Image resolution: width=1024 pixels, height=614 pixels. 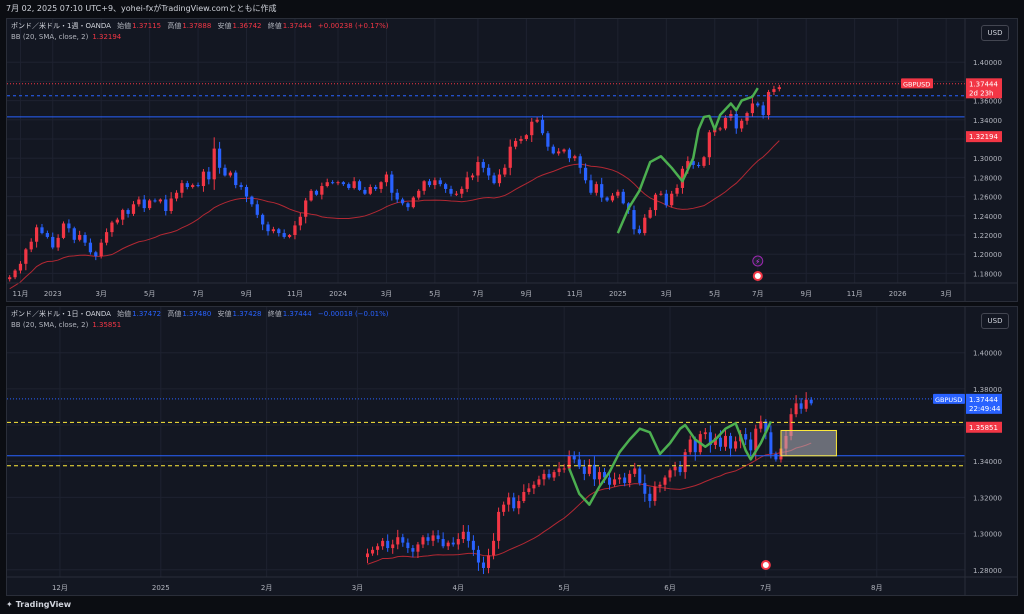 What do you see at coordinates (353, 26) in the screenshot?
I see `weekly-change-value: +0.00238 (+0.17%)` at bounding box center [353, 26].